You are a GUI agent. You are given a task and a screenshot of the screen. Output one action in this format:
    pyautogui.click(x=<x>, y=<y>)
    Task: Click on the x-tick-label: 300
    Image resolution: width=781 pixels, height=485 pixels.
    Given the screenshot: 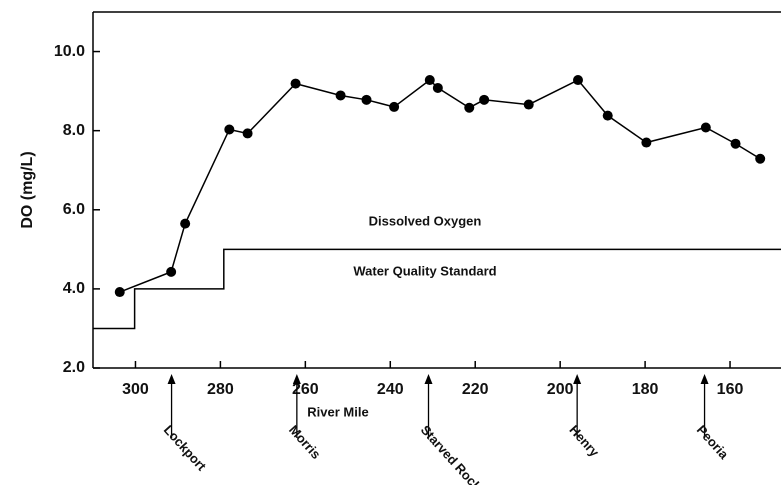 What is the action you would take?
    pyautogui.click(x=135, y=389)
    